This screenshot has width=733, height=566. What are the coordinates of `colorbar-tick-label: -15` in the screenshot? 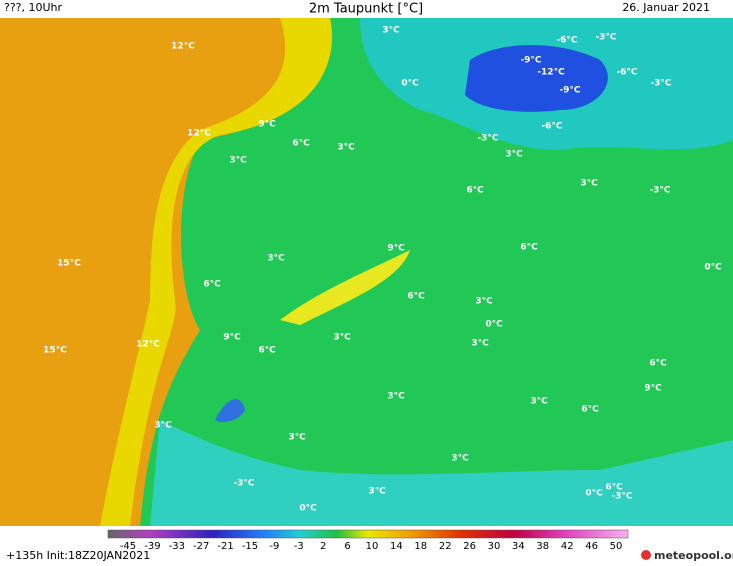 It's located at (250, 546).